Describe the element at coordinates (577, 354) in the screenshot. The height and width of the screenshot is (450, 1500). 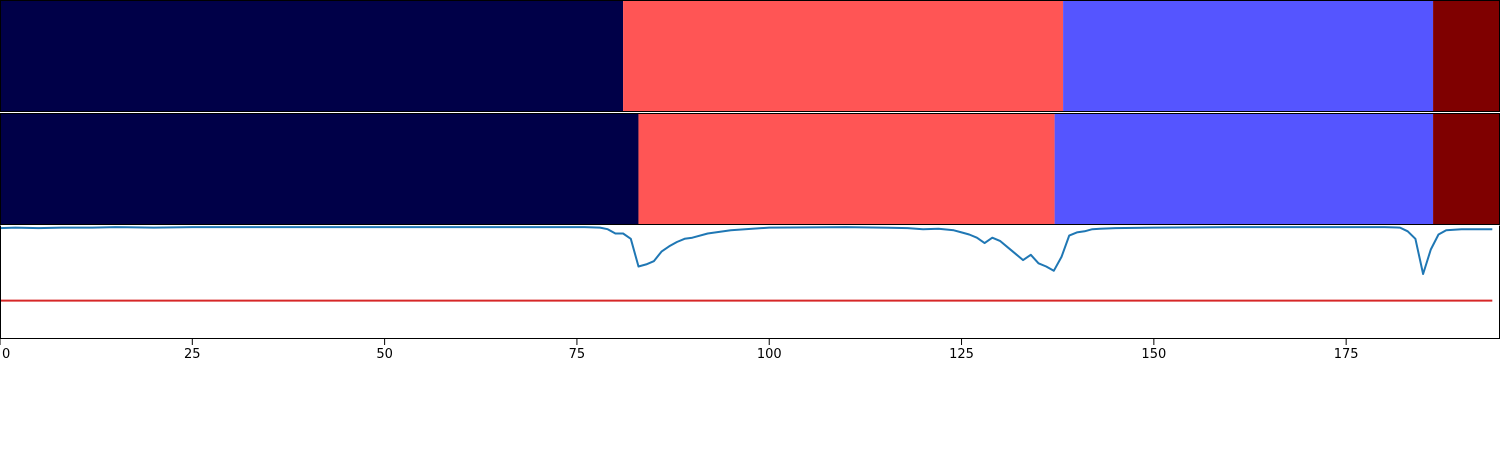
I see `x-tick-label: 75` at that location.